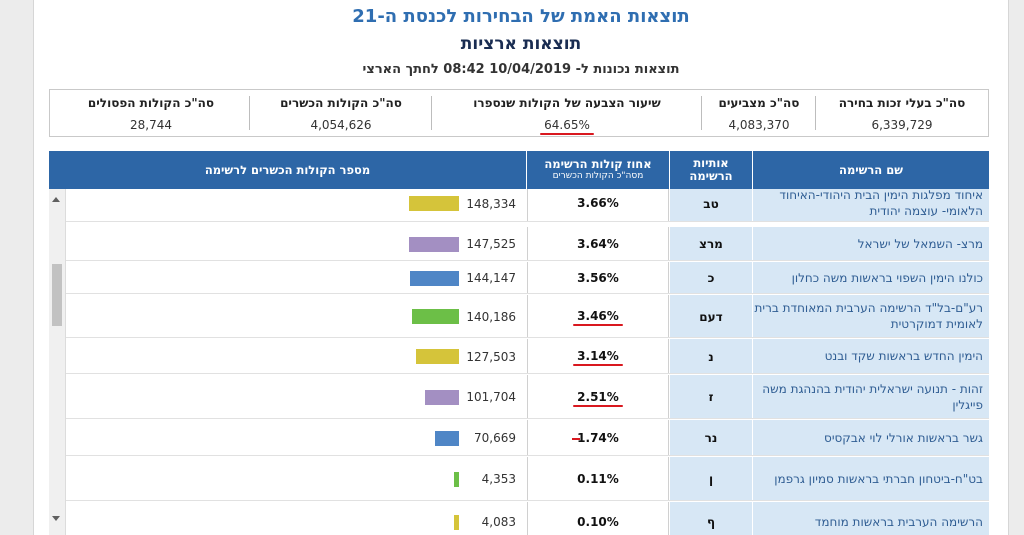  I want to click on party-name: כולנו הימין השפוי בראשות משה כחלון, so click(887, 277).